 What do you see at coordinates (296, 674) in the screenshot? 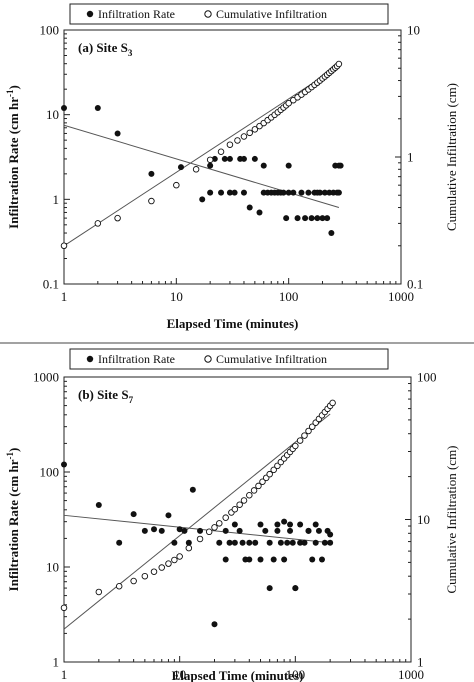
I see `x-tick-label: 100` at bounding box center [296, 674].